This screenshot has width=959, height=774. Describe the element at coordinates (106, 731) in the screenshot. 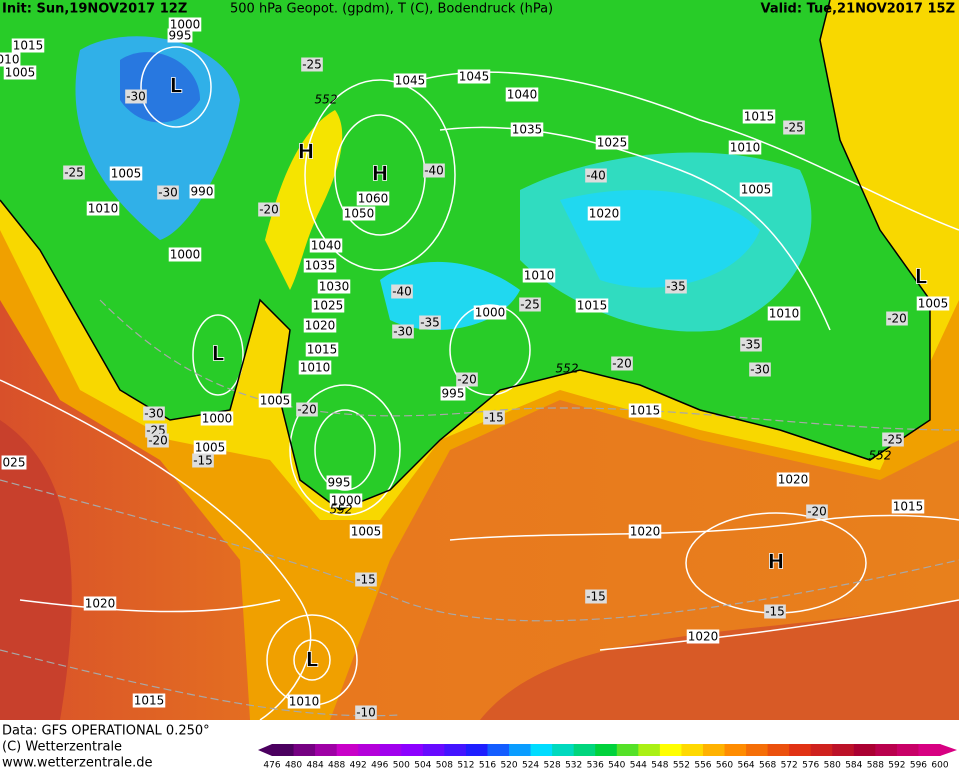

I see `data-source: Data: GFS OPERATIONAL 0.250°` at that location.